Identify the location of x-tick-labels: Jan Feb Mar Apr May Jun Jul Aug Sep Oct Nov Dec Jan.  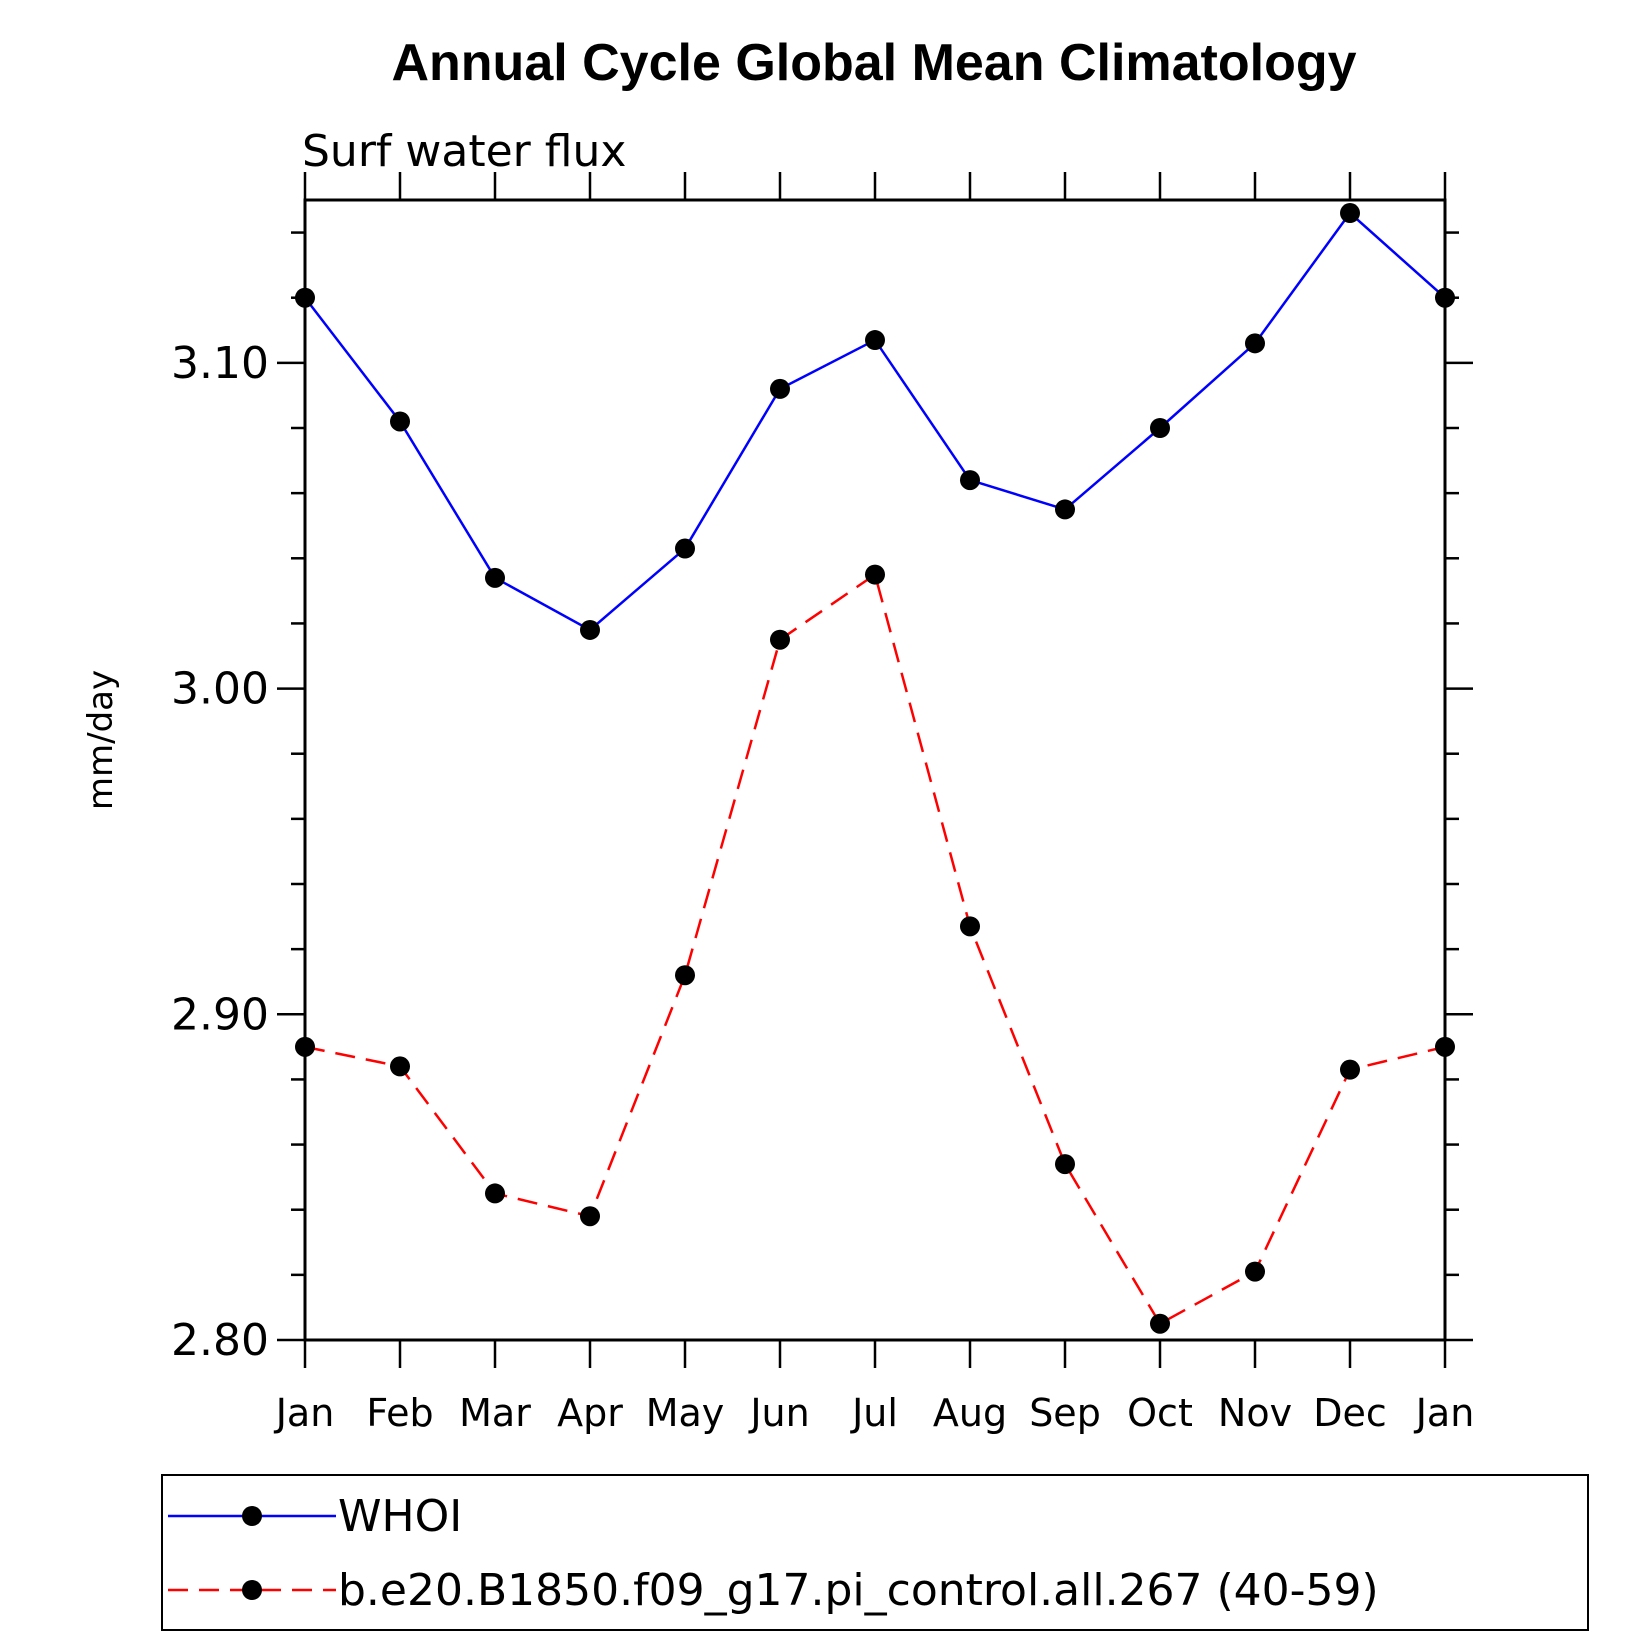
(874, 1413).